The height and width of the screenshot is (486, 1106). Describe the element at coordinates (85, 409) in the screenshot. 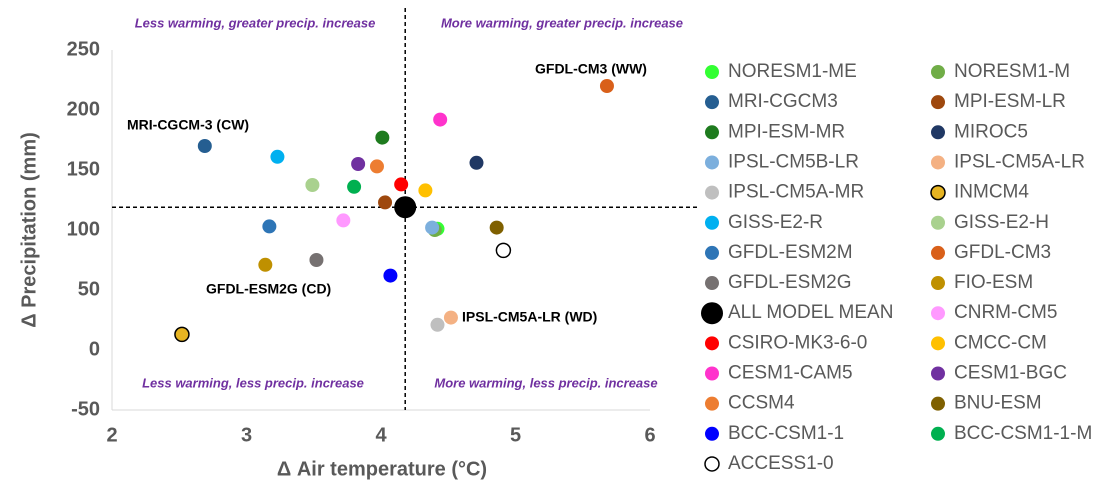

I see `y-tick-label: -50` at that location.